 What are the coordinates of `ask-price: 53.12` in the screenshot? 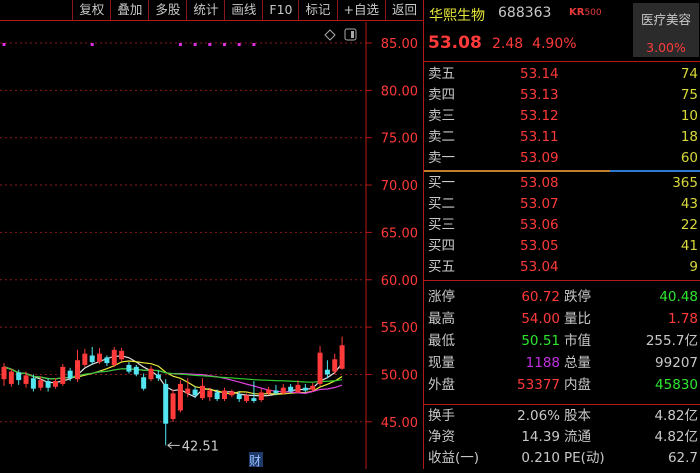 It's located at (539, 116).